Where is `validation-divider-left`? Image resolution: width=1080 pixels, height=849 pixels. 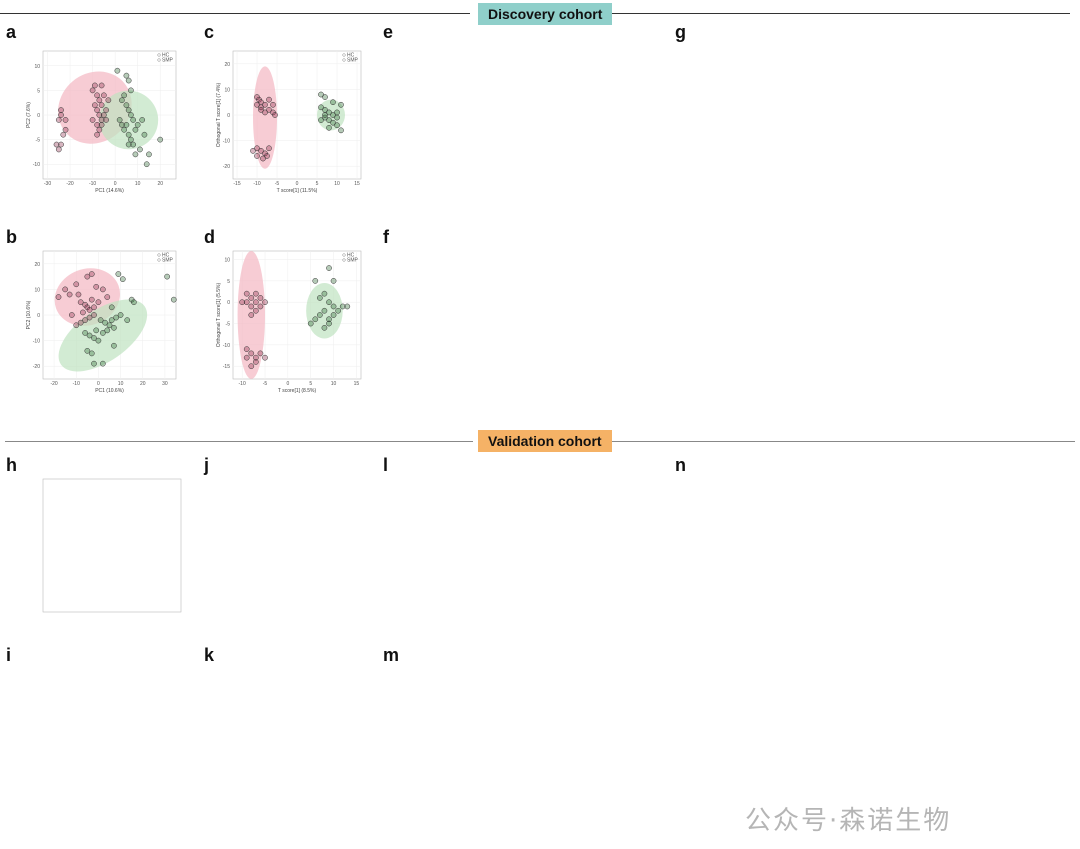
validation-divider-left is located at coordinates (239, 441).